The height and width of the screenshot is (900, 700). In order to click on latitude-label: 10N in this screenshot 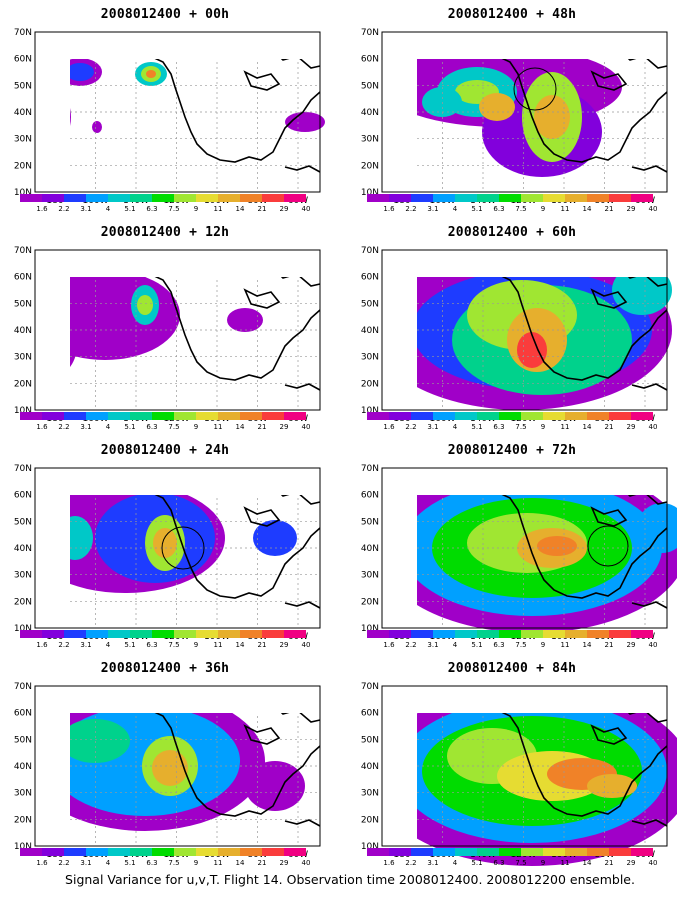, I will do `click(370, 193)`.